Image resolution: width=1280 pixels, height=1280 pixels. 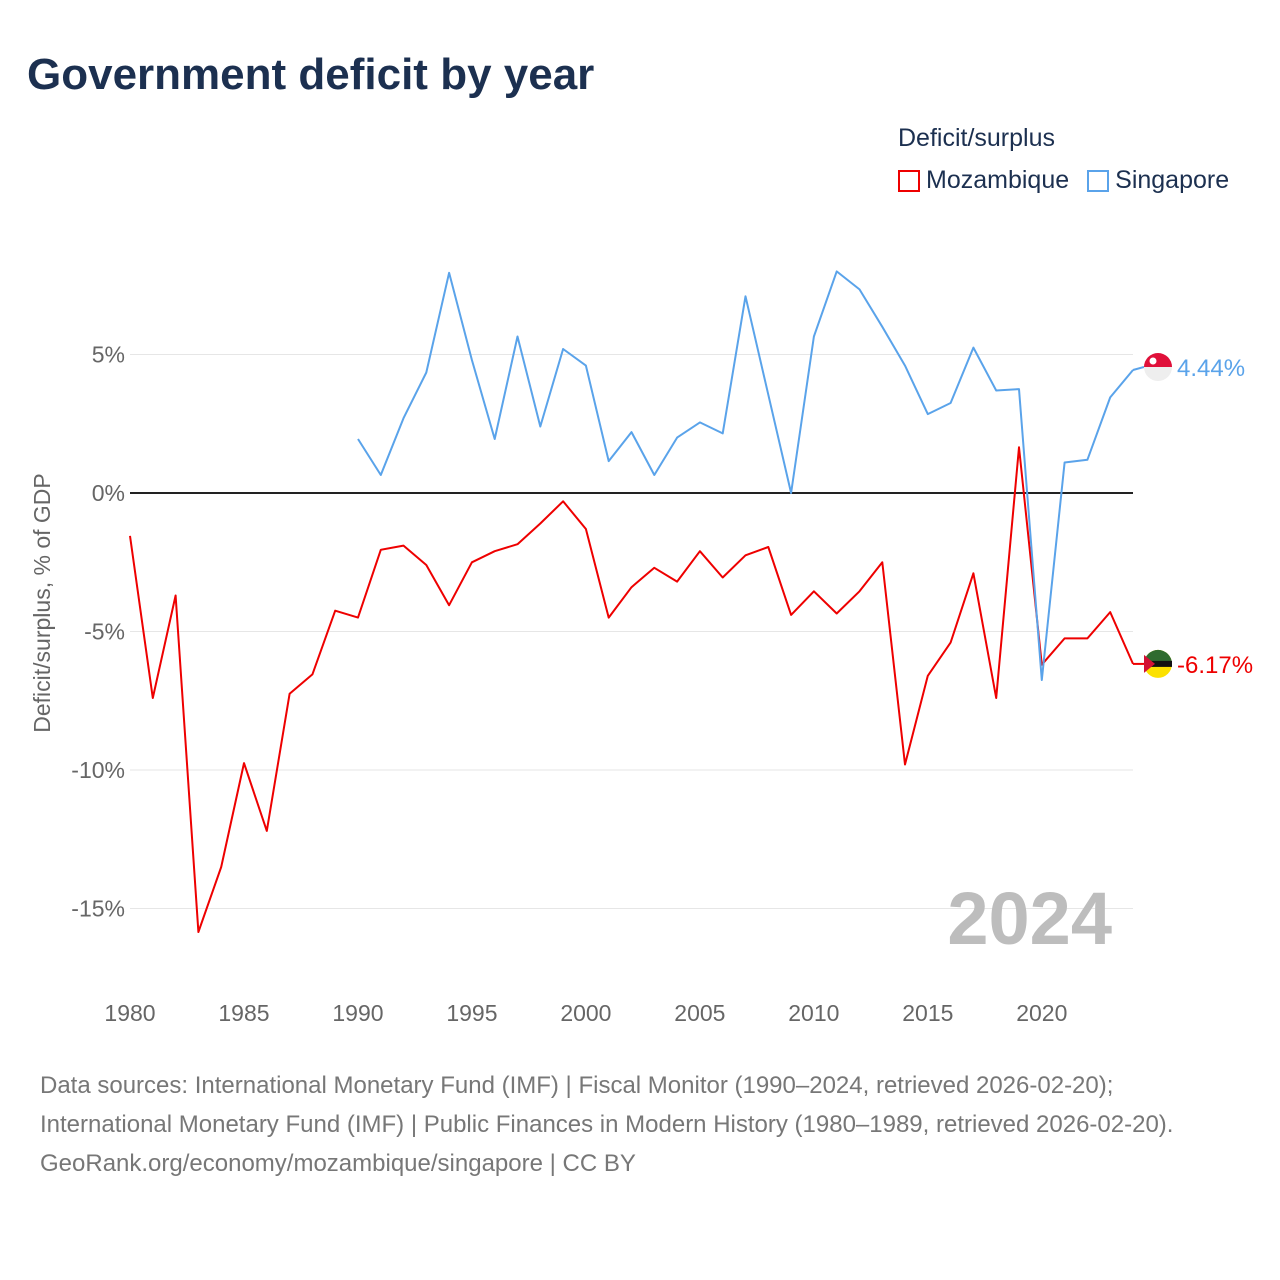 What do you see at coordinates (1153, 361) in the screenshot?
I see `singapore-flag-moon` at bounding box center [1153, 361].